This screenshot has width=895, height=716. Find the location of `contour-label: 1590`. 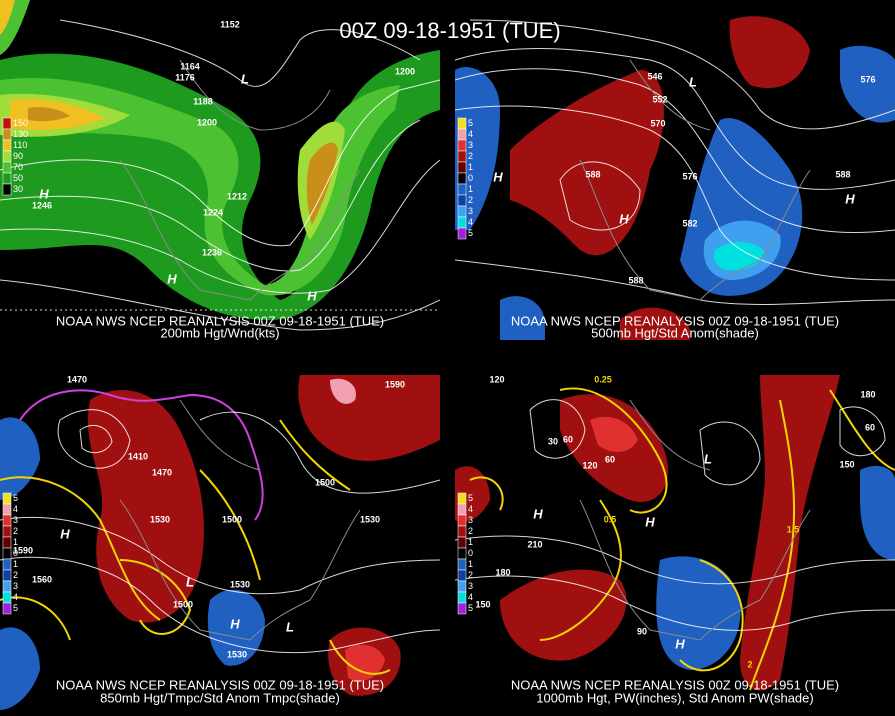

contour-label: 1590 is located at coordinates (395, 384).